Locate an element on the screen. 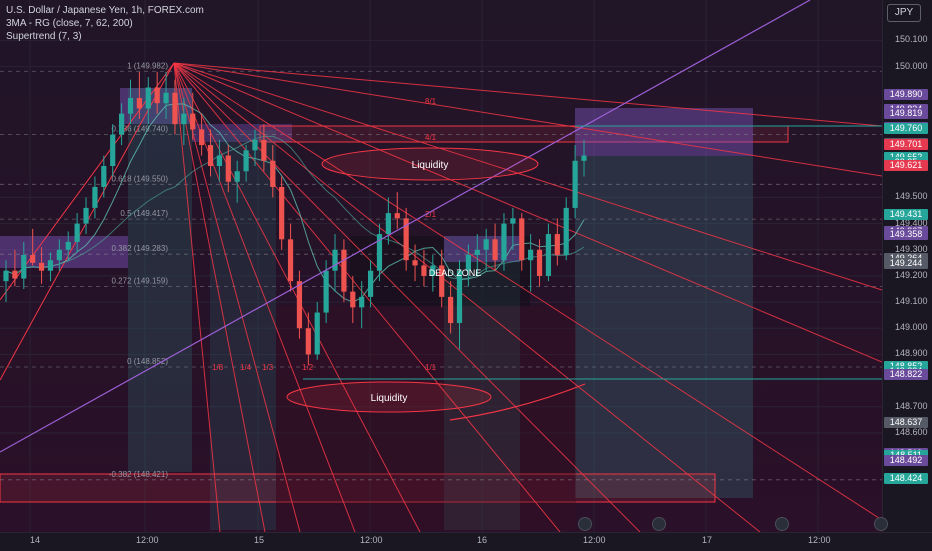  indicator-supertrend: Supertrend (7, 3) is located at coordinates (44, 36).